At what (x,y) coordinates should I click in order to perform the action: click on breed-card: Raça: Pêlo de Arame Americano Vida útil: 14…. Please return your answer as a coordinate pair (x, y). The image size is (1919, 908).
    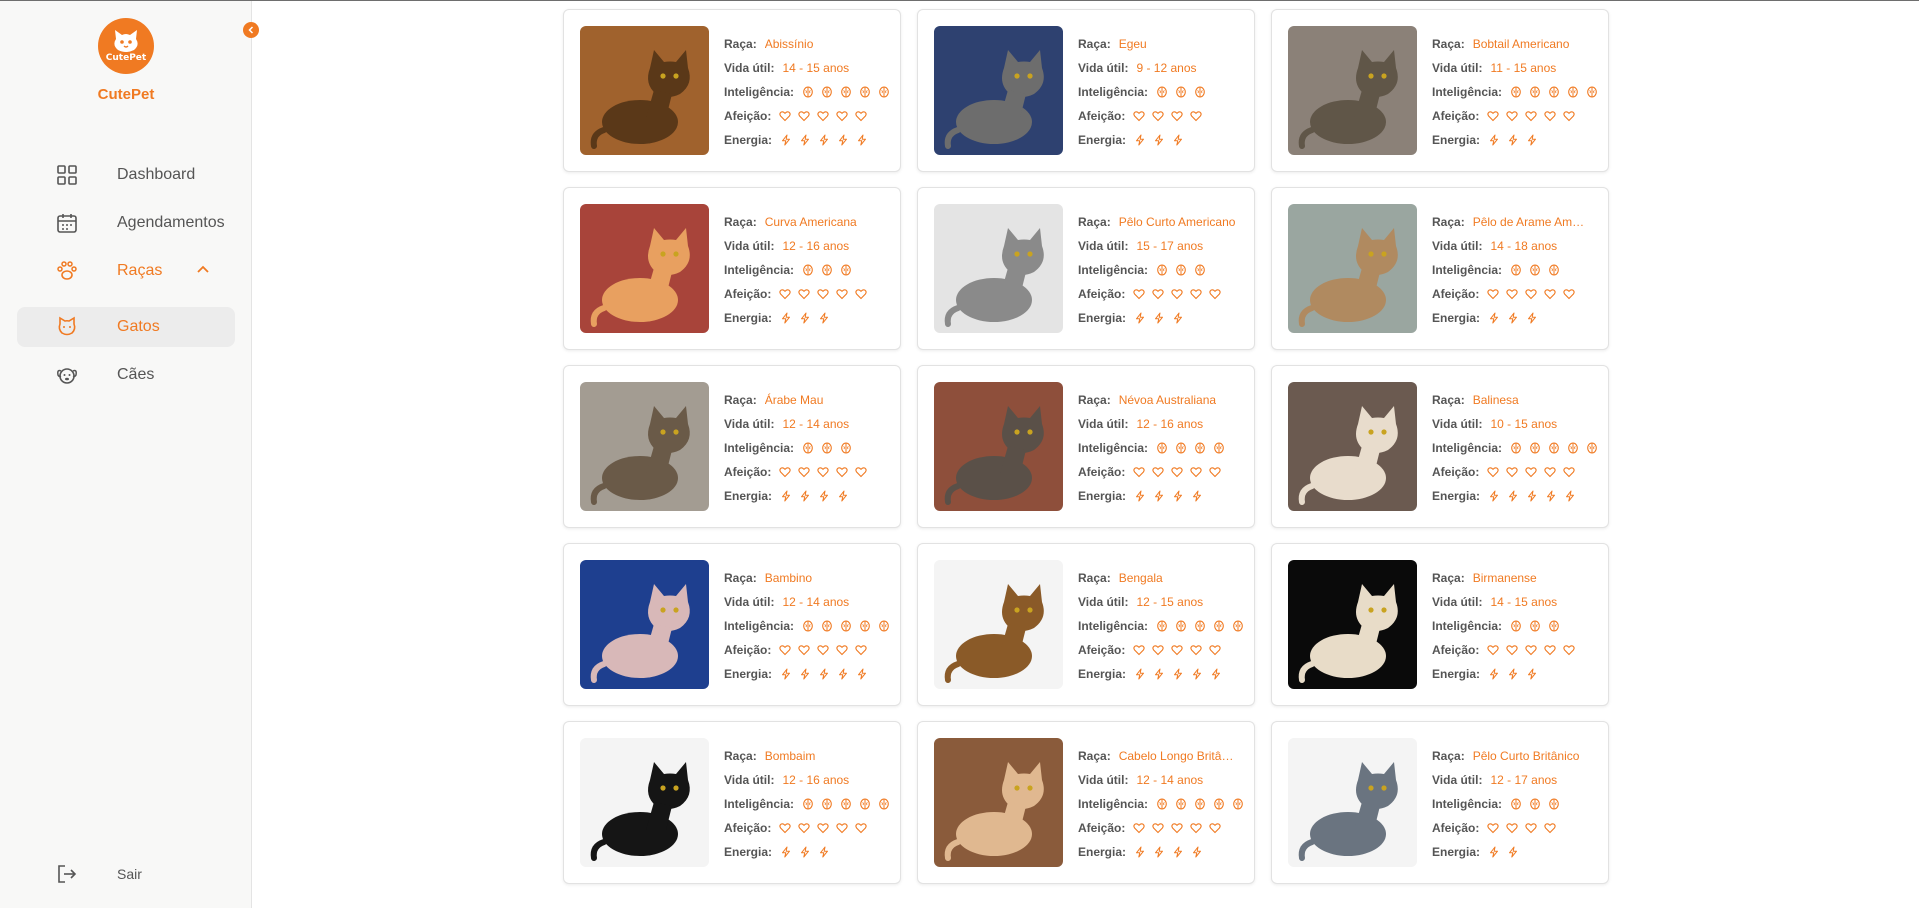
    Looking at the image, I should click on (1440, 268).